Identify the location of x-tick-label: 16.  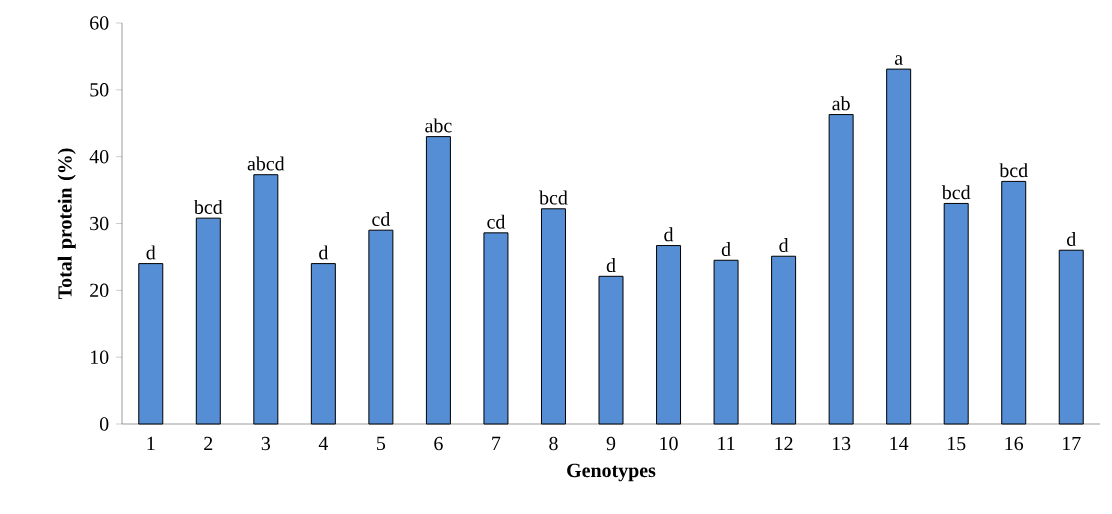
(1014, 443).